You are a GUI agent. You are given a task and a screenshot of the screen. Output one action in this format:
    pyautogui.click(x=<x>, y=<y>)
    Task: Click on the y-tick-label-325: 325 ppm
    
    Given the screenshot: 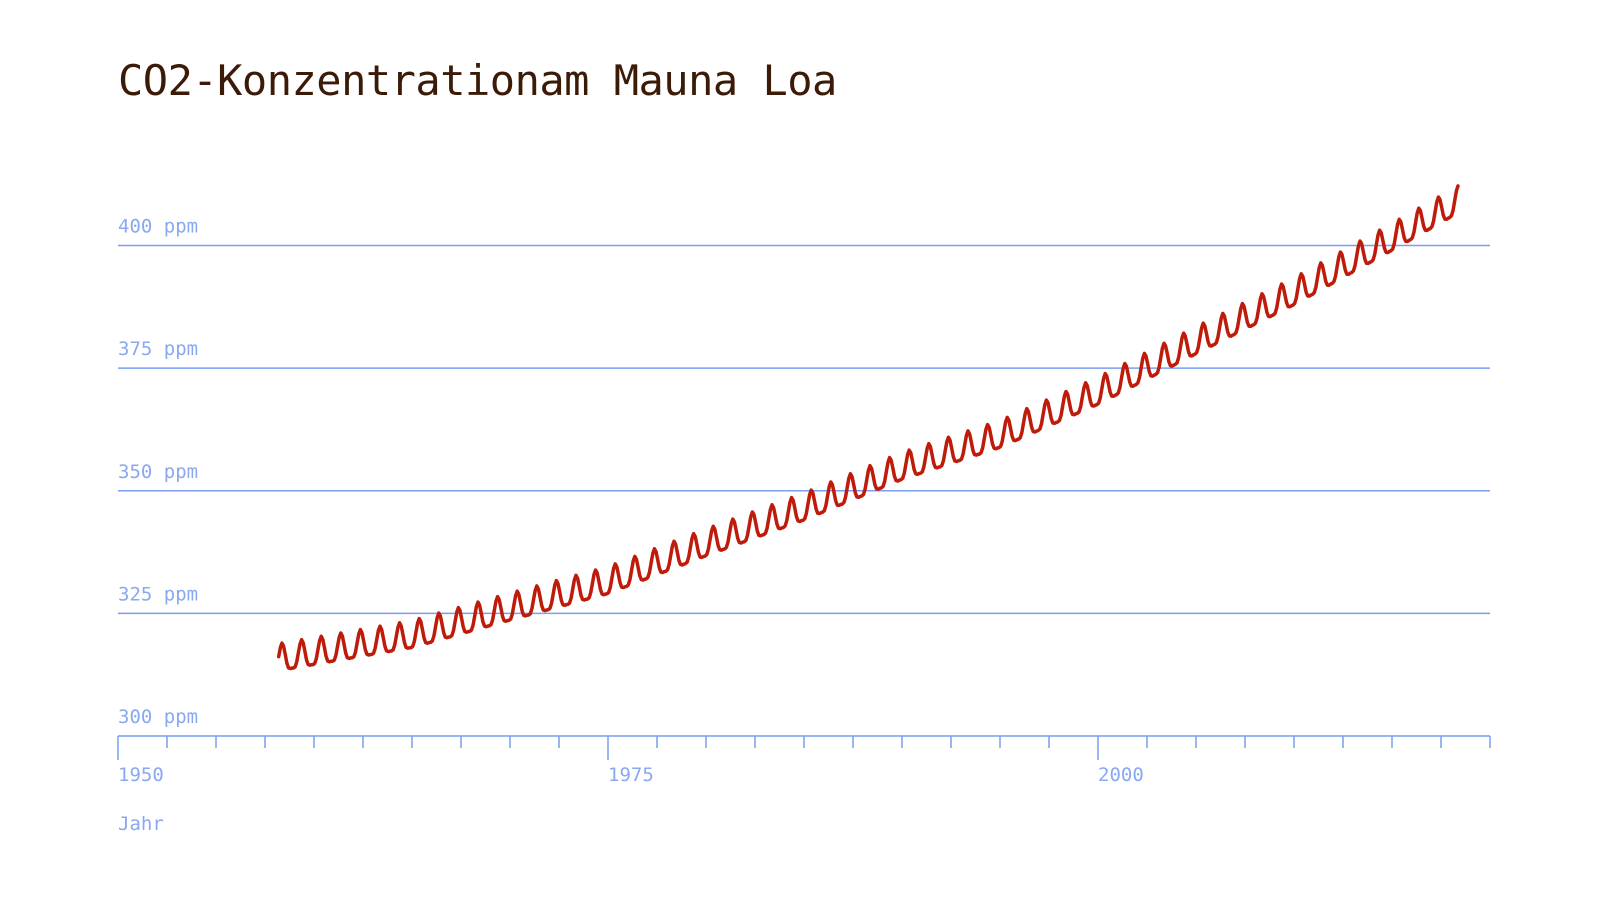 What is the action you would take?
    pyautogui.click(x=158, y=594)
    